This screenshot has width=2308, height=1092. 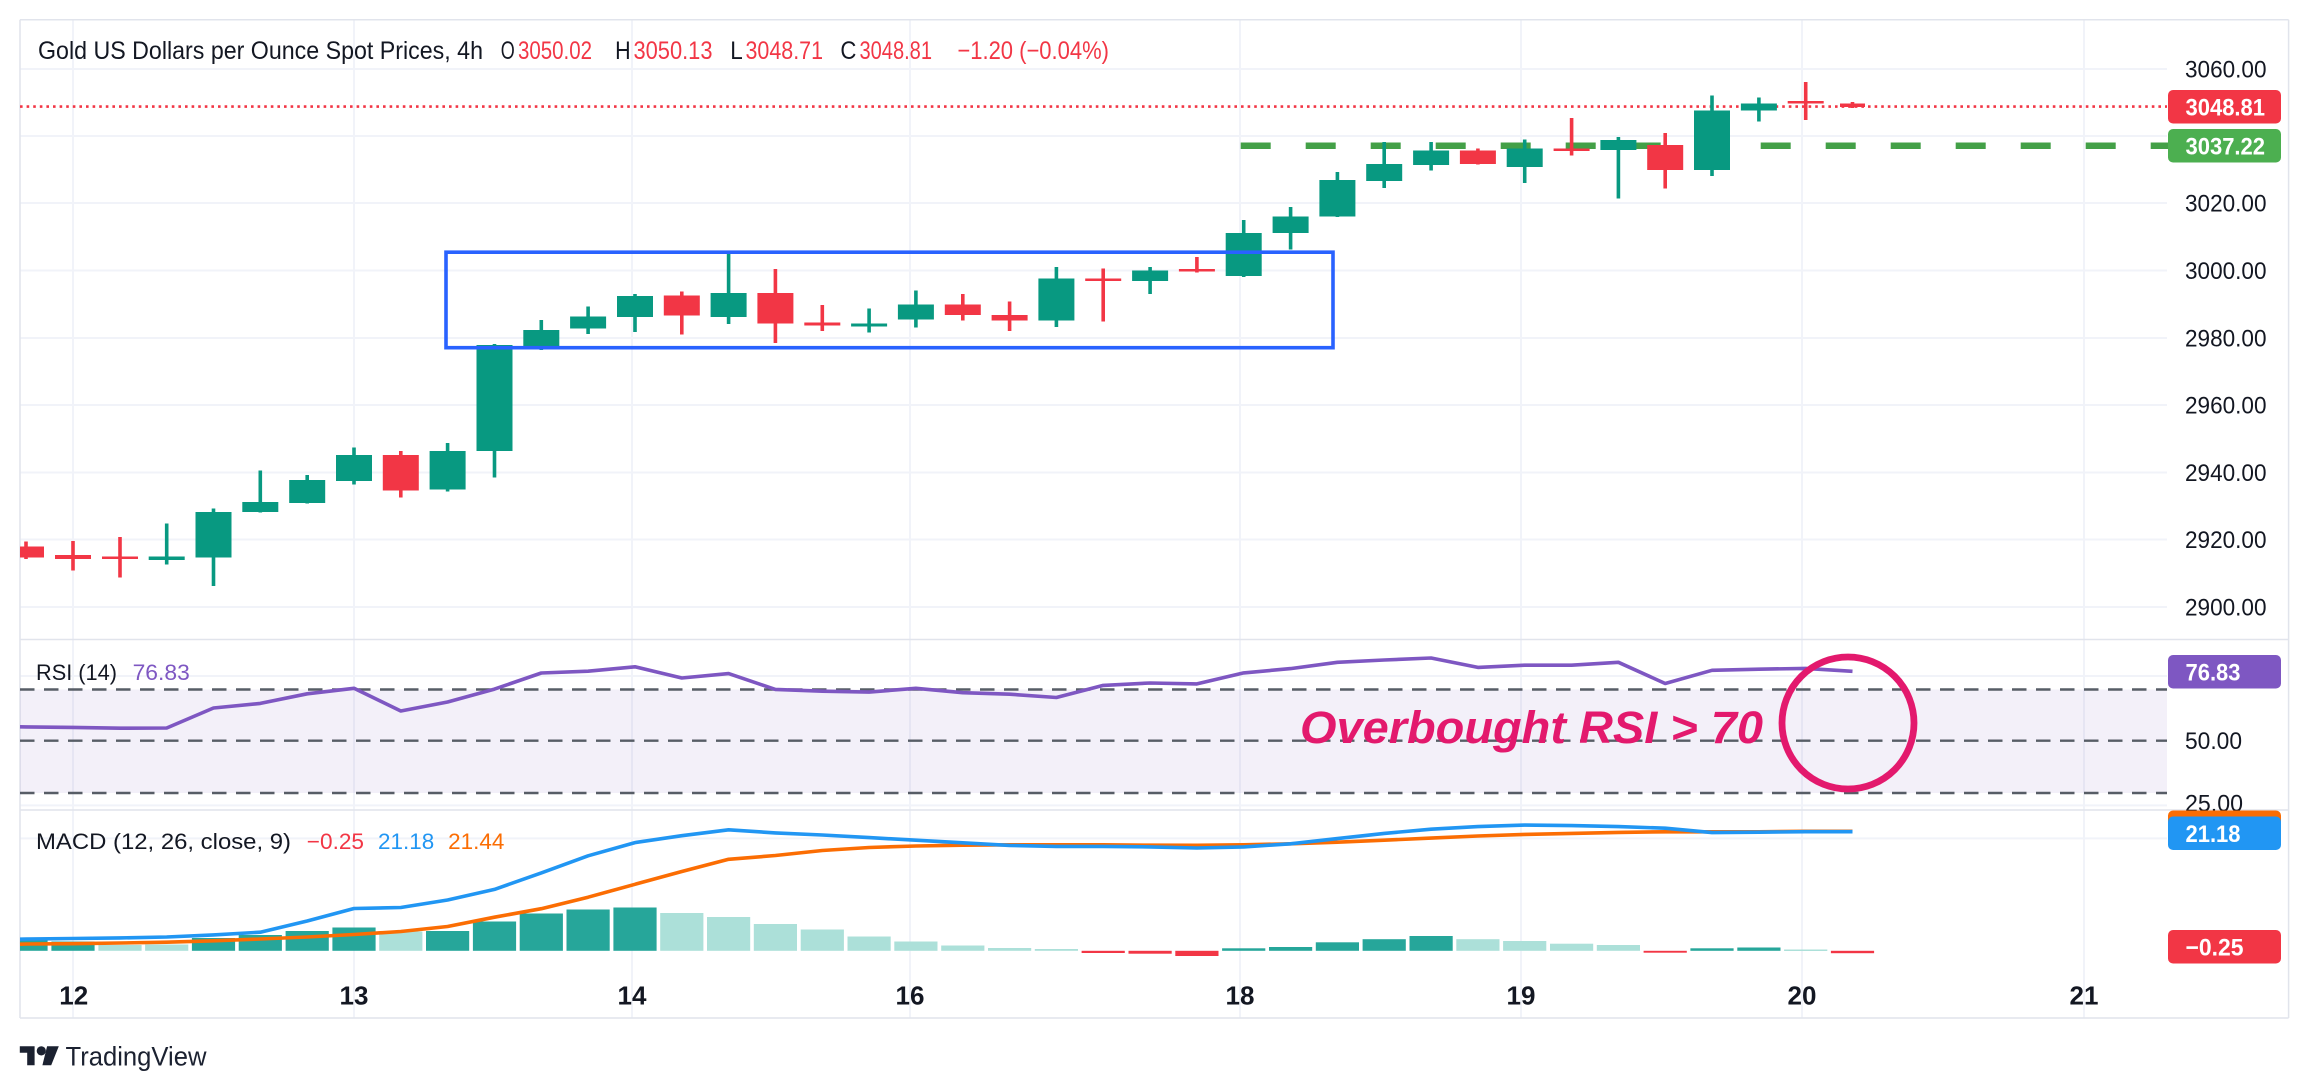 What do you see at coordinates (163, 841) in the screenshot?
I see `svg-text: MACD (12, 26, close, 9)` at bounding box center [163, 841].